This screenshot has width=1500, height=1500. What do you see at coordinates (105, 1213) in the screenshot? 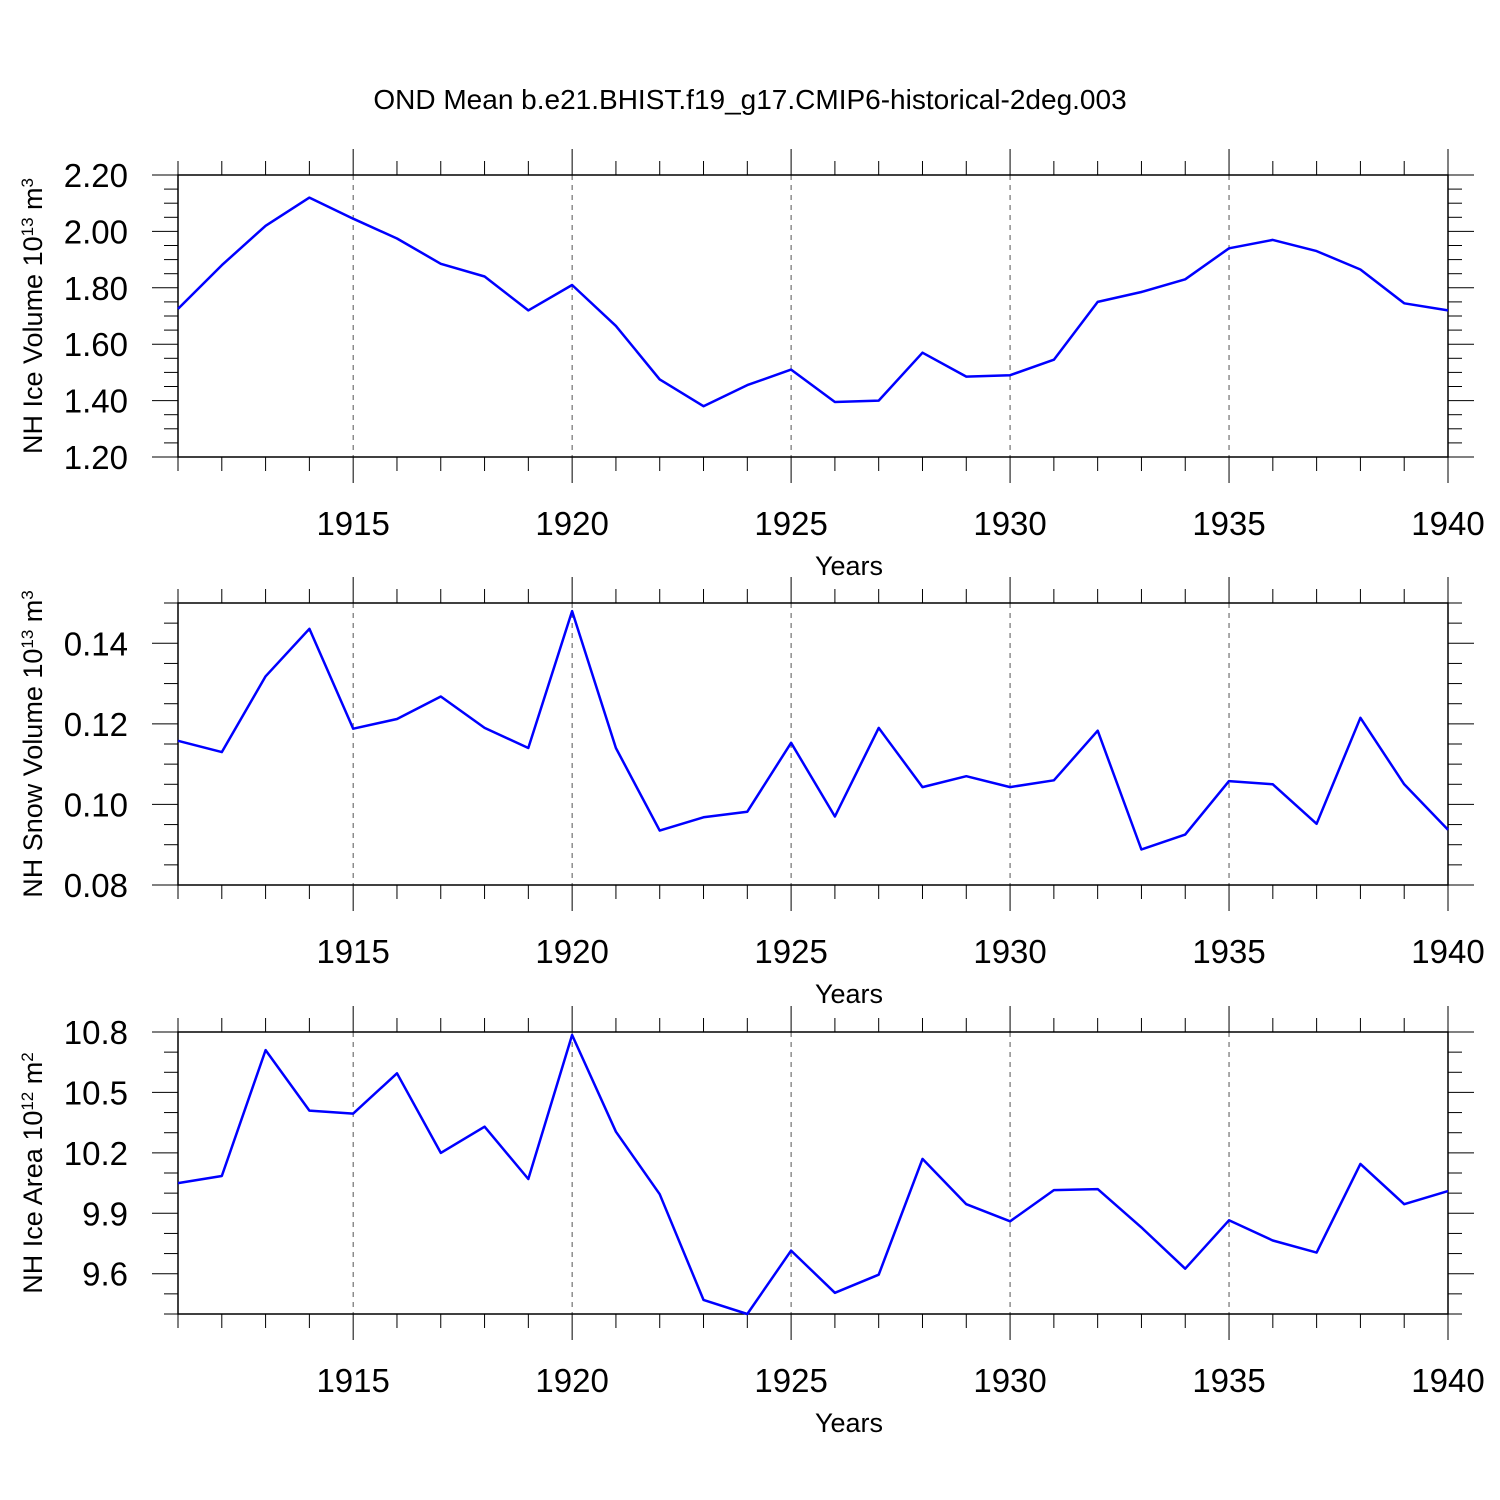
I see `y-tick-label: 9.9` at bounding box center [105, 1213].